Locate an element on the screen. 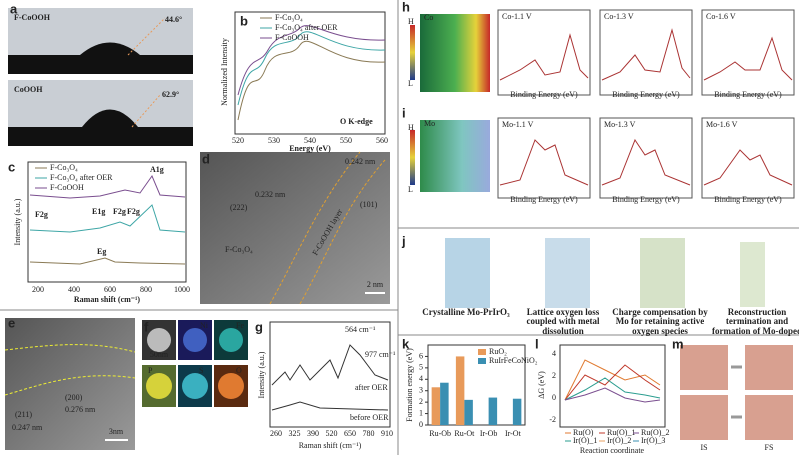 The width and height of the screenshot is (799, 455). panel-label: f is located at coordinates (146, 326).